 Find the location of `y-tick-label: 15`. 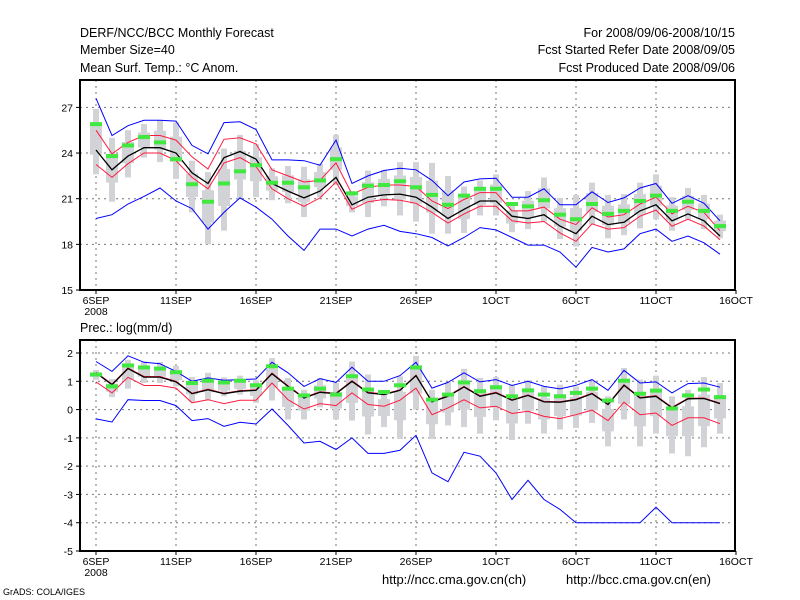

y-tick-label: 15 is located at coordinates (67, 291).